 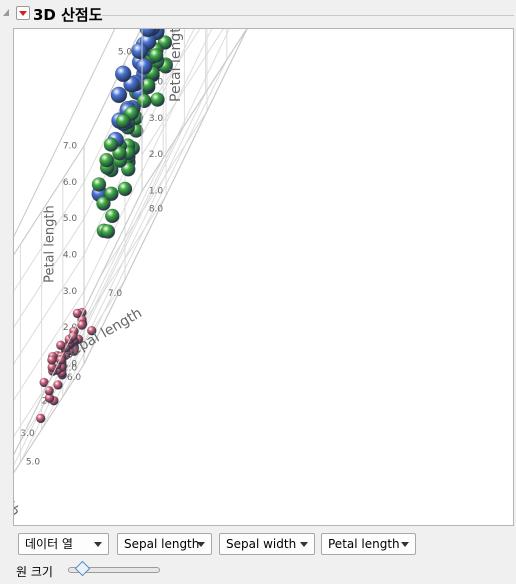 I want to click on z-tick-label-right: 2.0, so click(x=156, y=155).